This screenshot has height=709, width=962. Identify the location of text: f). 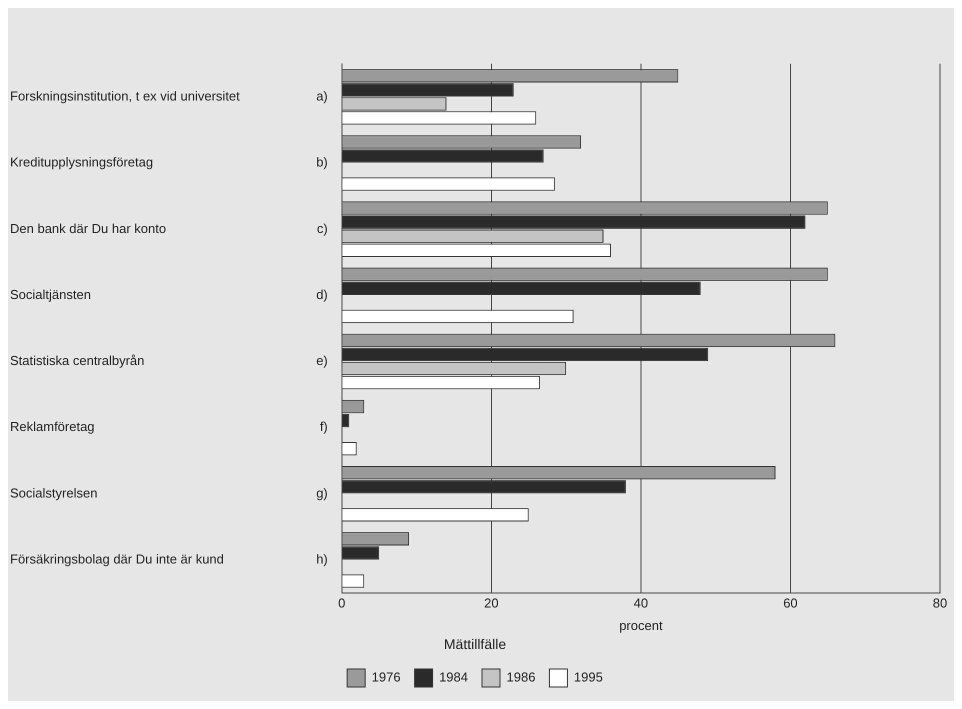
(324, 426).